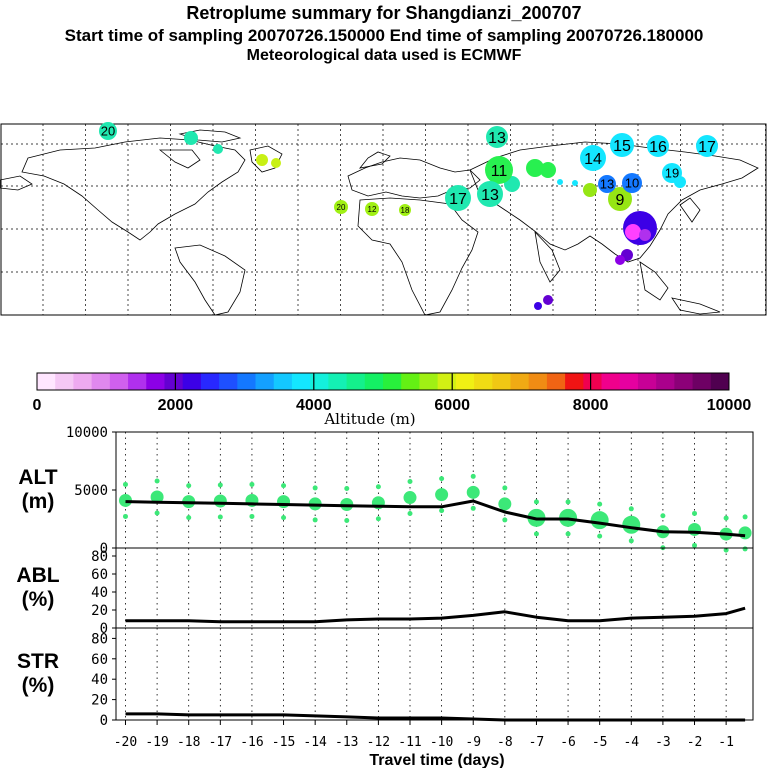 This screenshot has height=768, width=768. Describe the element at coordinates (384, 55) in the screenshot. I see `meteo-data-subtitle: Meteorological data used is ECMWF` at that location.